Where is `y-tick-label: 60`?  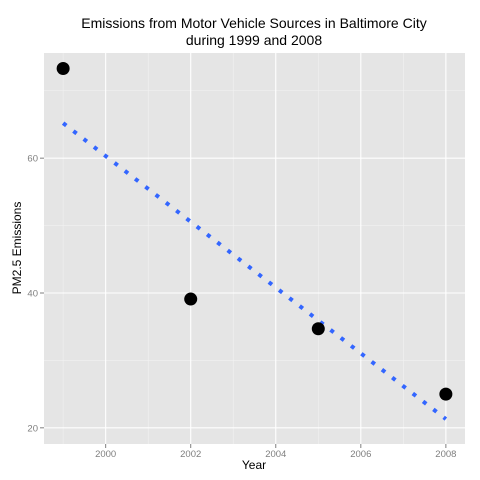 y-tick-label: 60 is located at coordinates (32, 159).